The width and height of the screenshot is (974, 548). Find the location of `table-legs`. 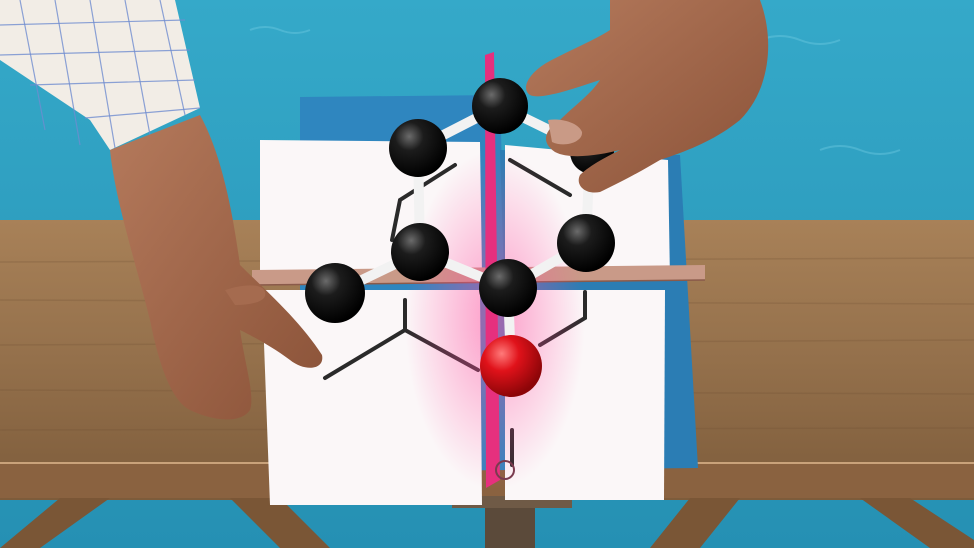

table-legs is located at coordinates (487, 523).